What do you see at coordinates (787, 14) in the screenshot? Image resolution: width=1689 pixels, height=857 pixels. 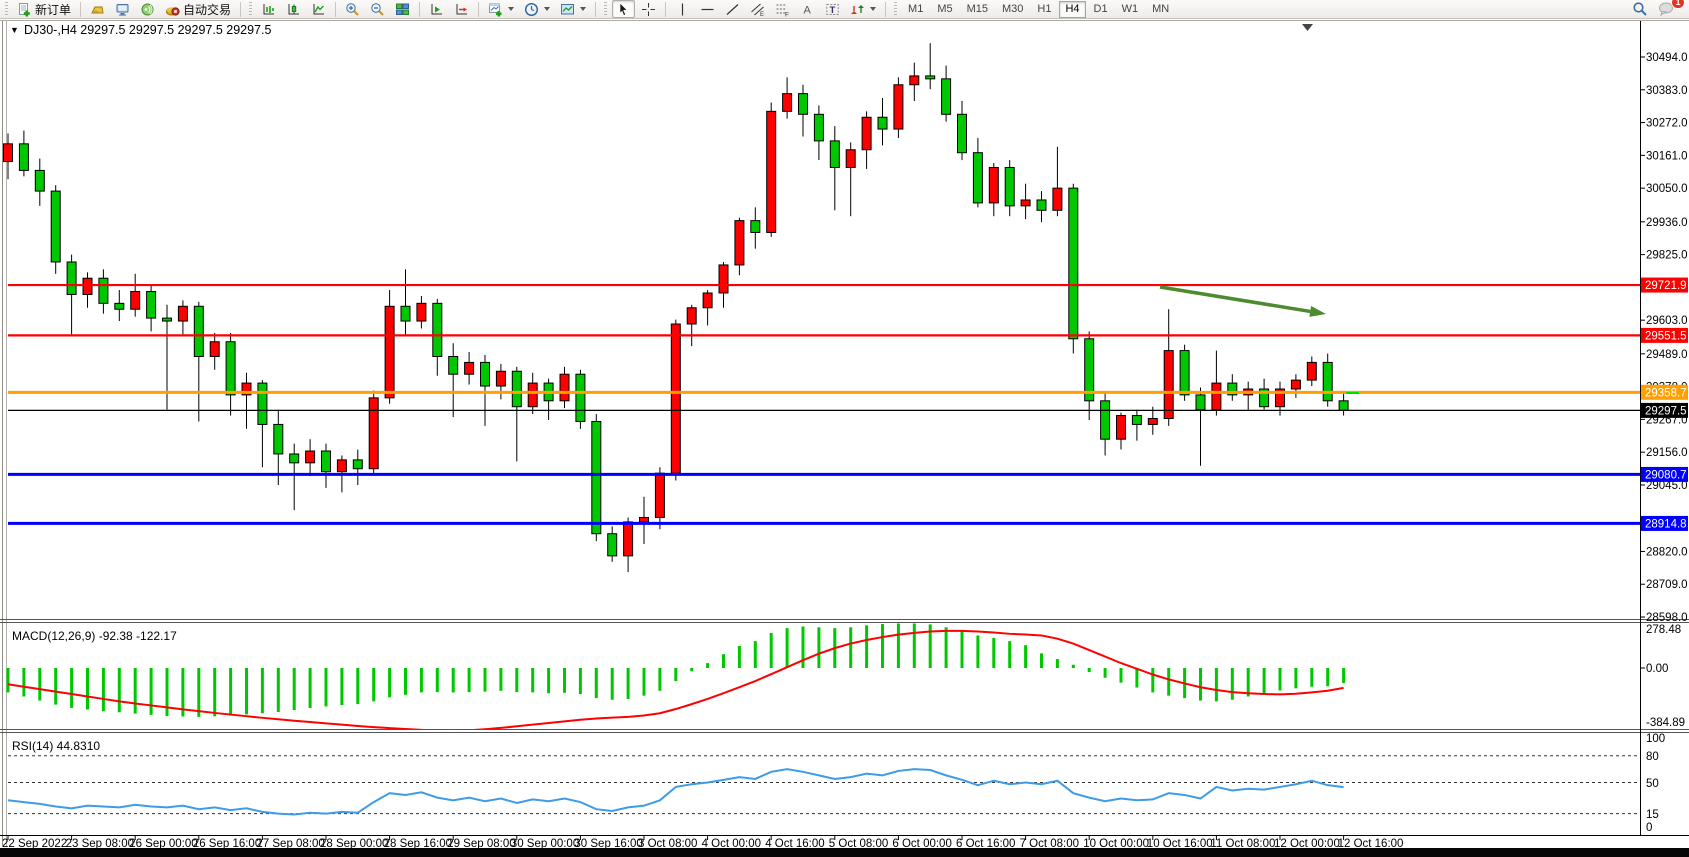 I see `svg-text: F` at bounding box center [787, 14].